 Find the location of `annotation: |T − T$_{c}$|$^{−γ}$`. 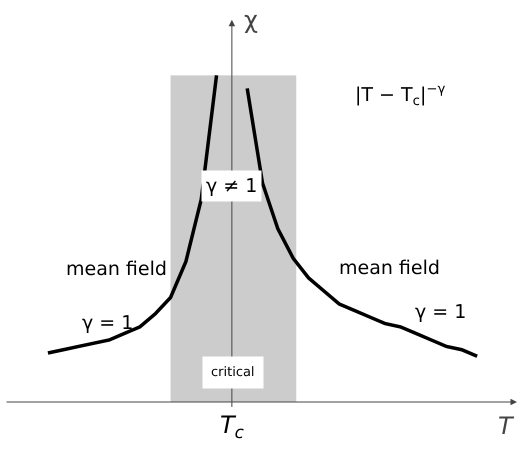

annotation: |T − T$_{c}$|$^{−γ}$ is located at coordinates (400, 95).